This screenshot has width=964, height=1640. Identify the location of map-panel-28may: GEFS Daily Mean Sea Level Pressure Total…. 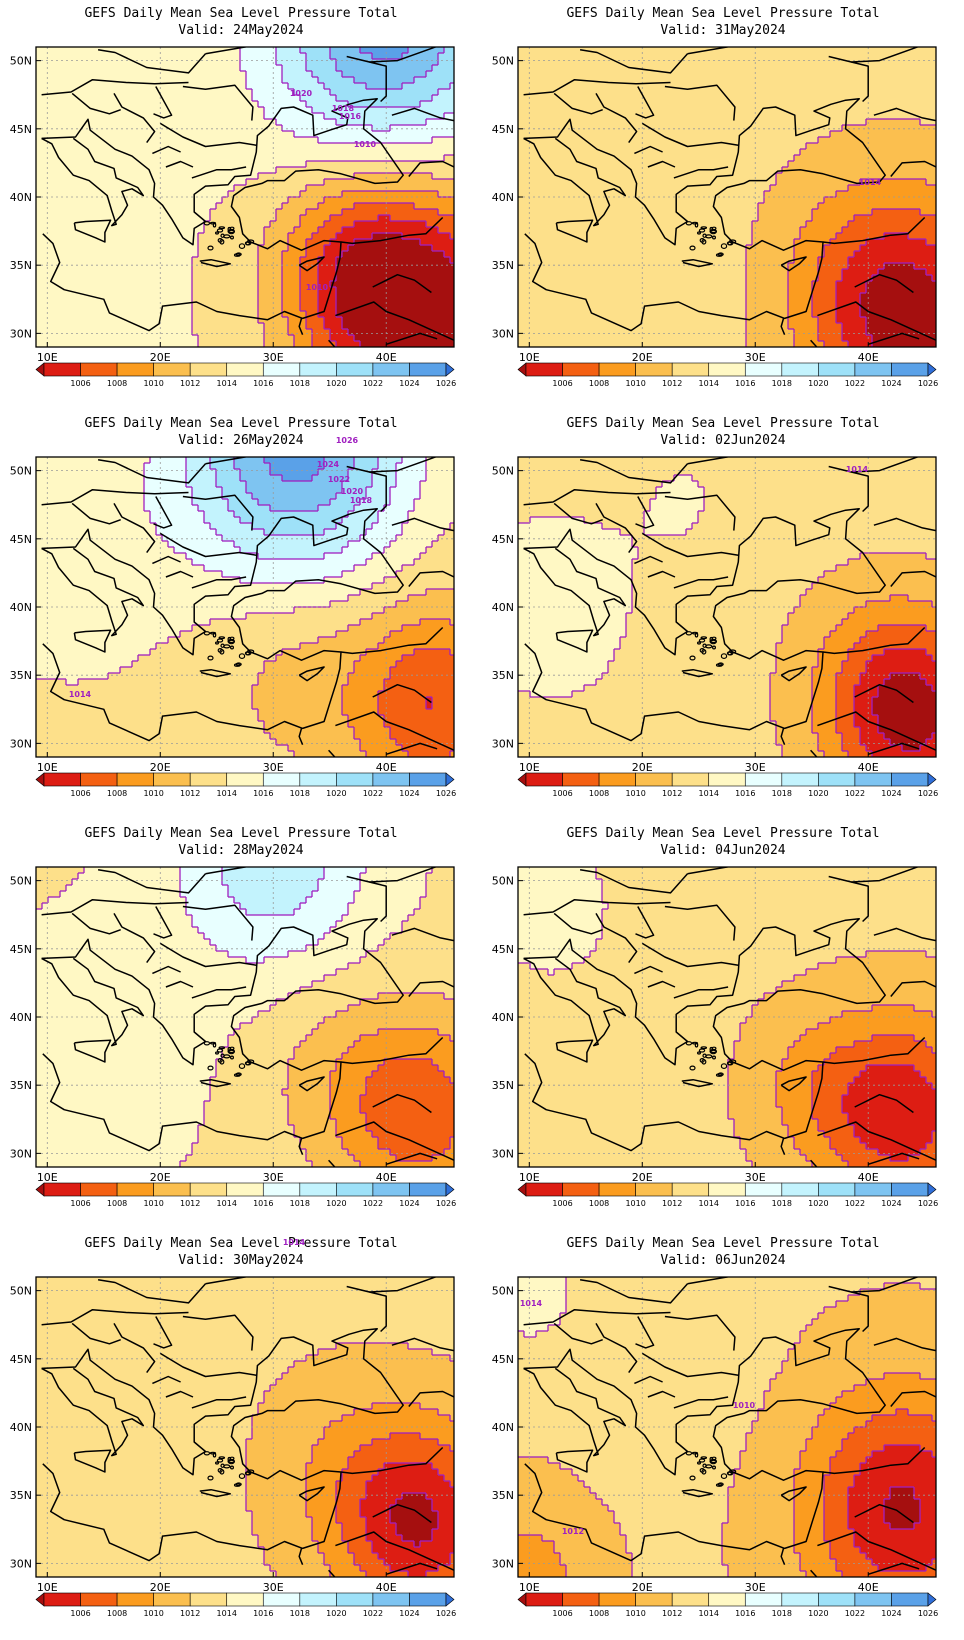
(241, 1025).